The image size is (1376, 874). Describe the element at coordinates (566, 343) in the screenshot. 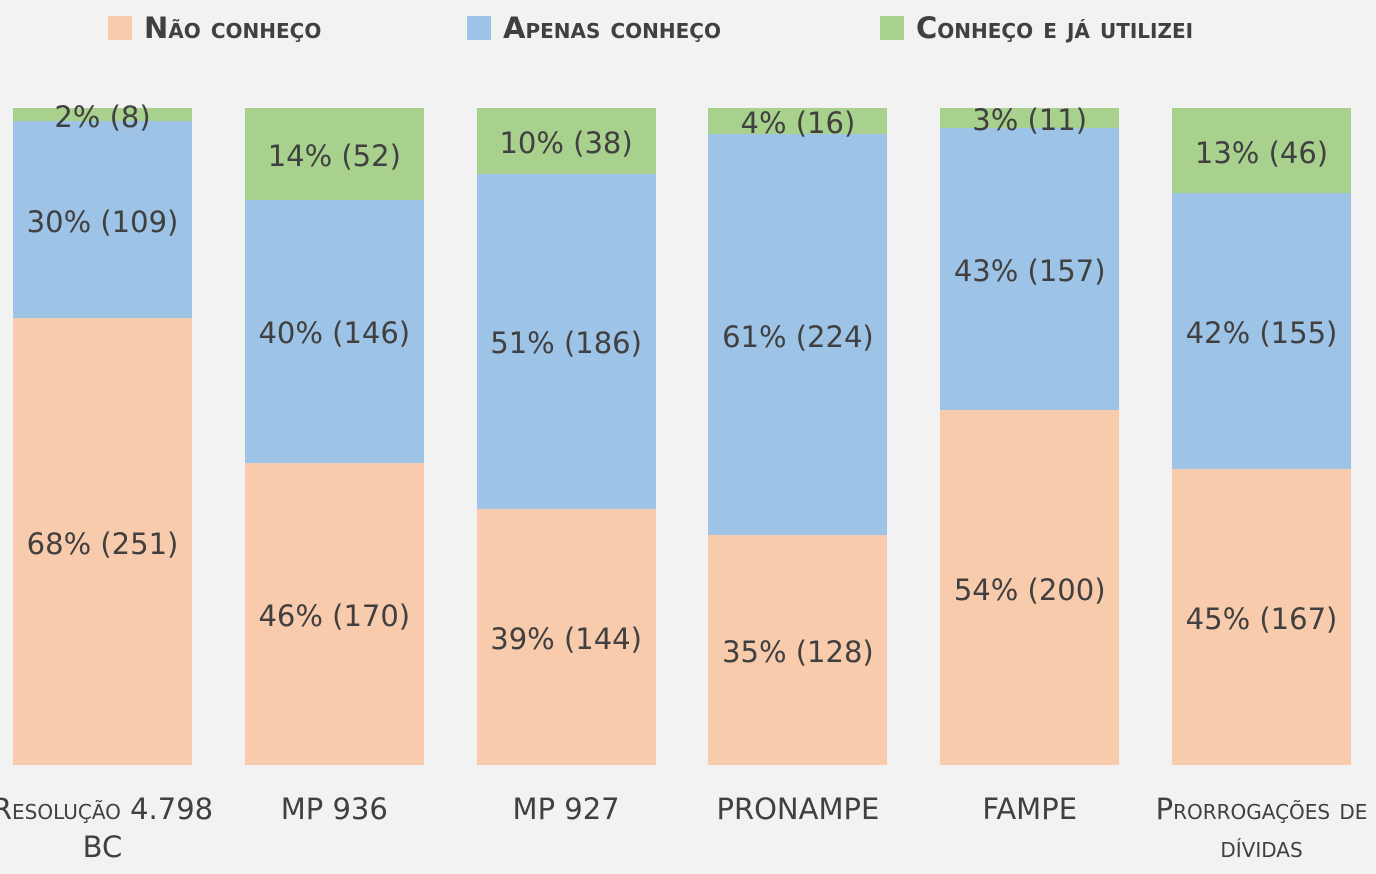

I see `data-label: 51% (186)` at that location.